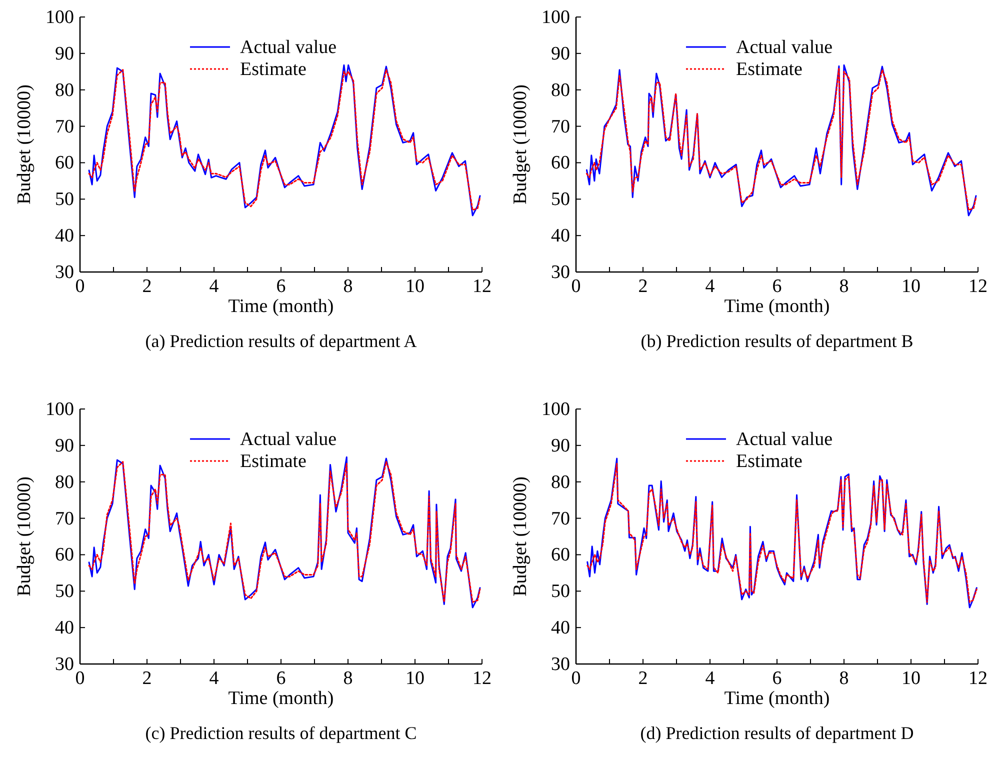 Image resolution: width=990 pixels, height=758 pixels. Describe the element at coordinates (777, 341) in the screenshot. I see `text: (b) Prediction results of department B` at that location.